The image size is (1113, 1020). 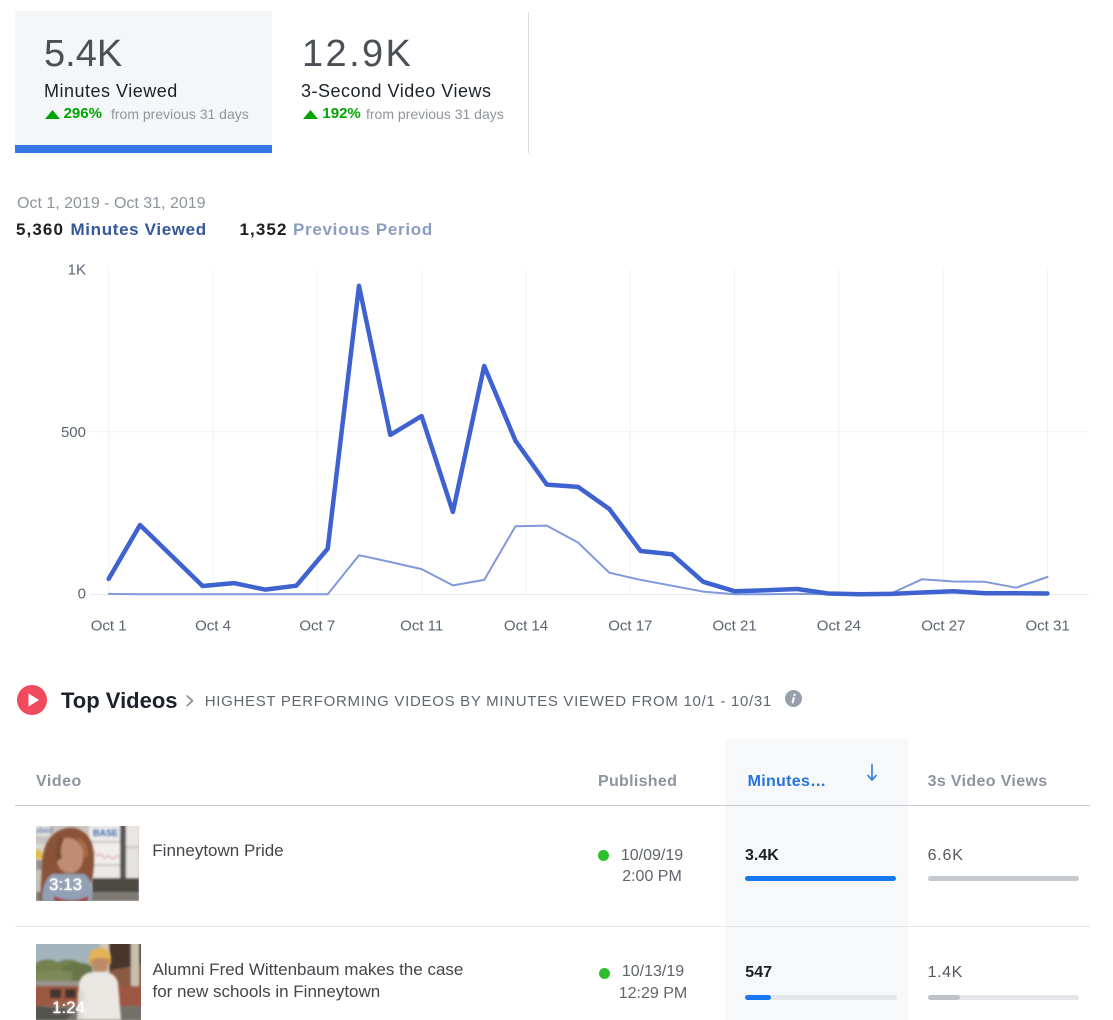 I want to click on svg-text: ubed, so click(x=44, y=830).